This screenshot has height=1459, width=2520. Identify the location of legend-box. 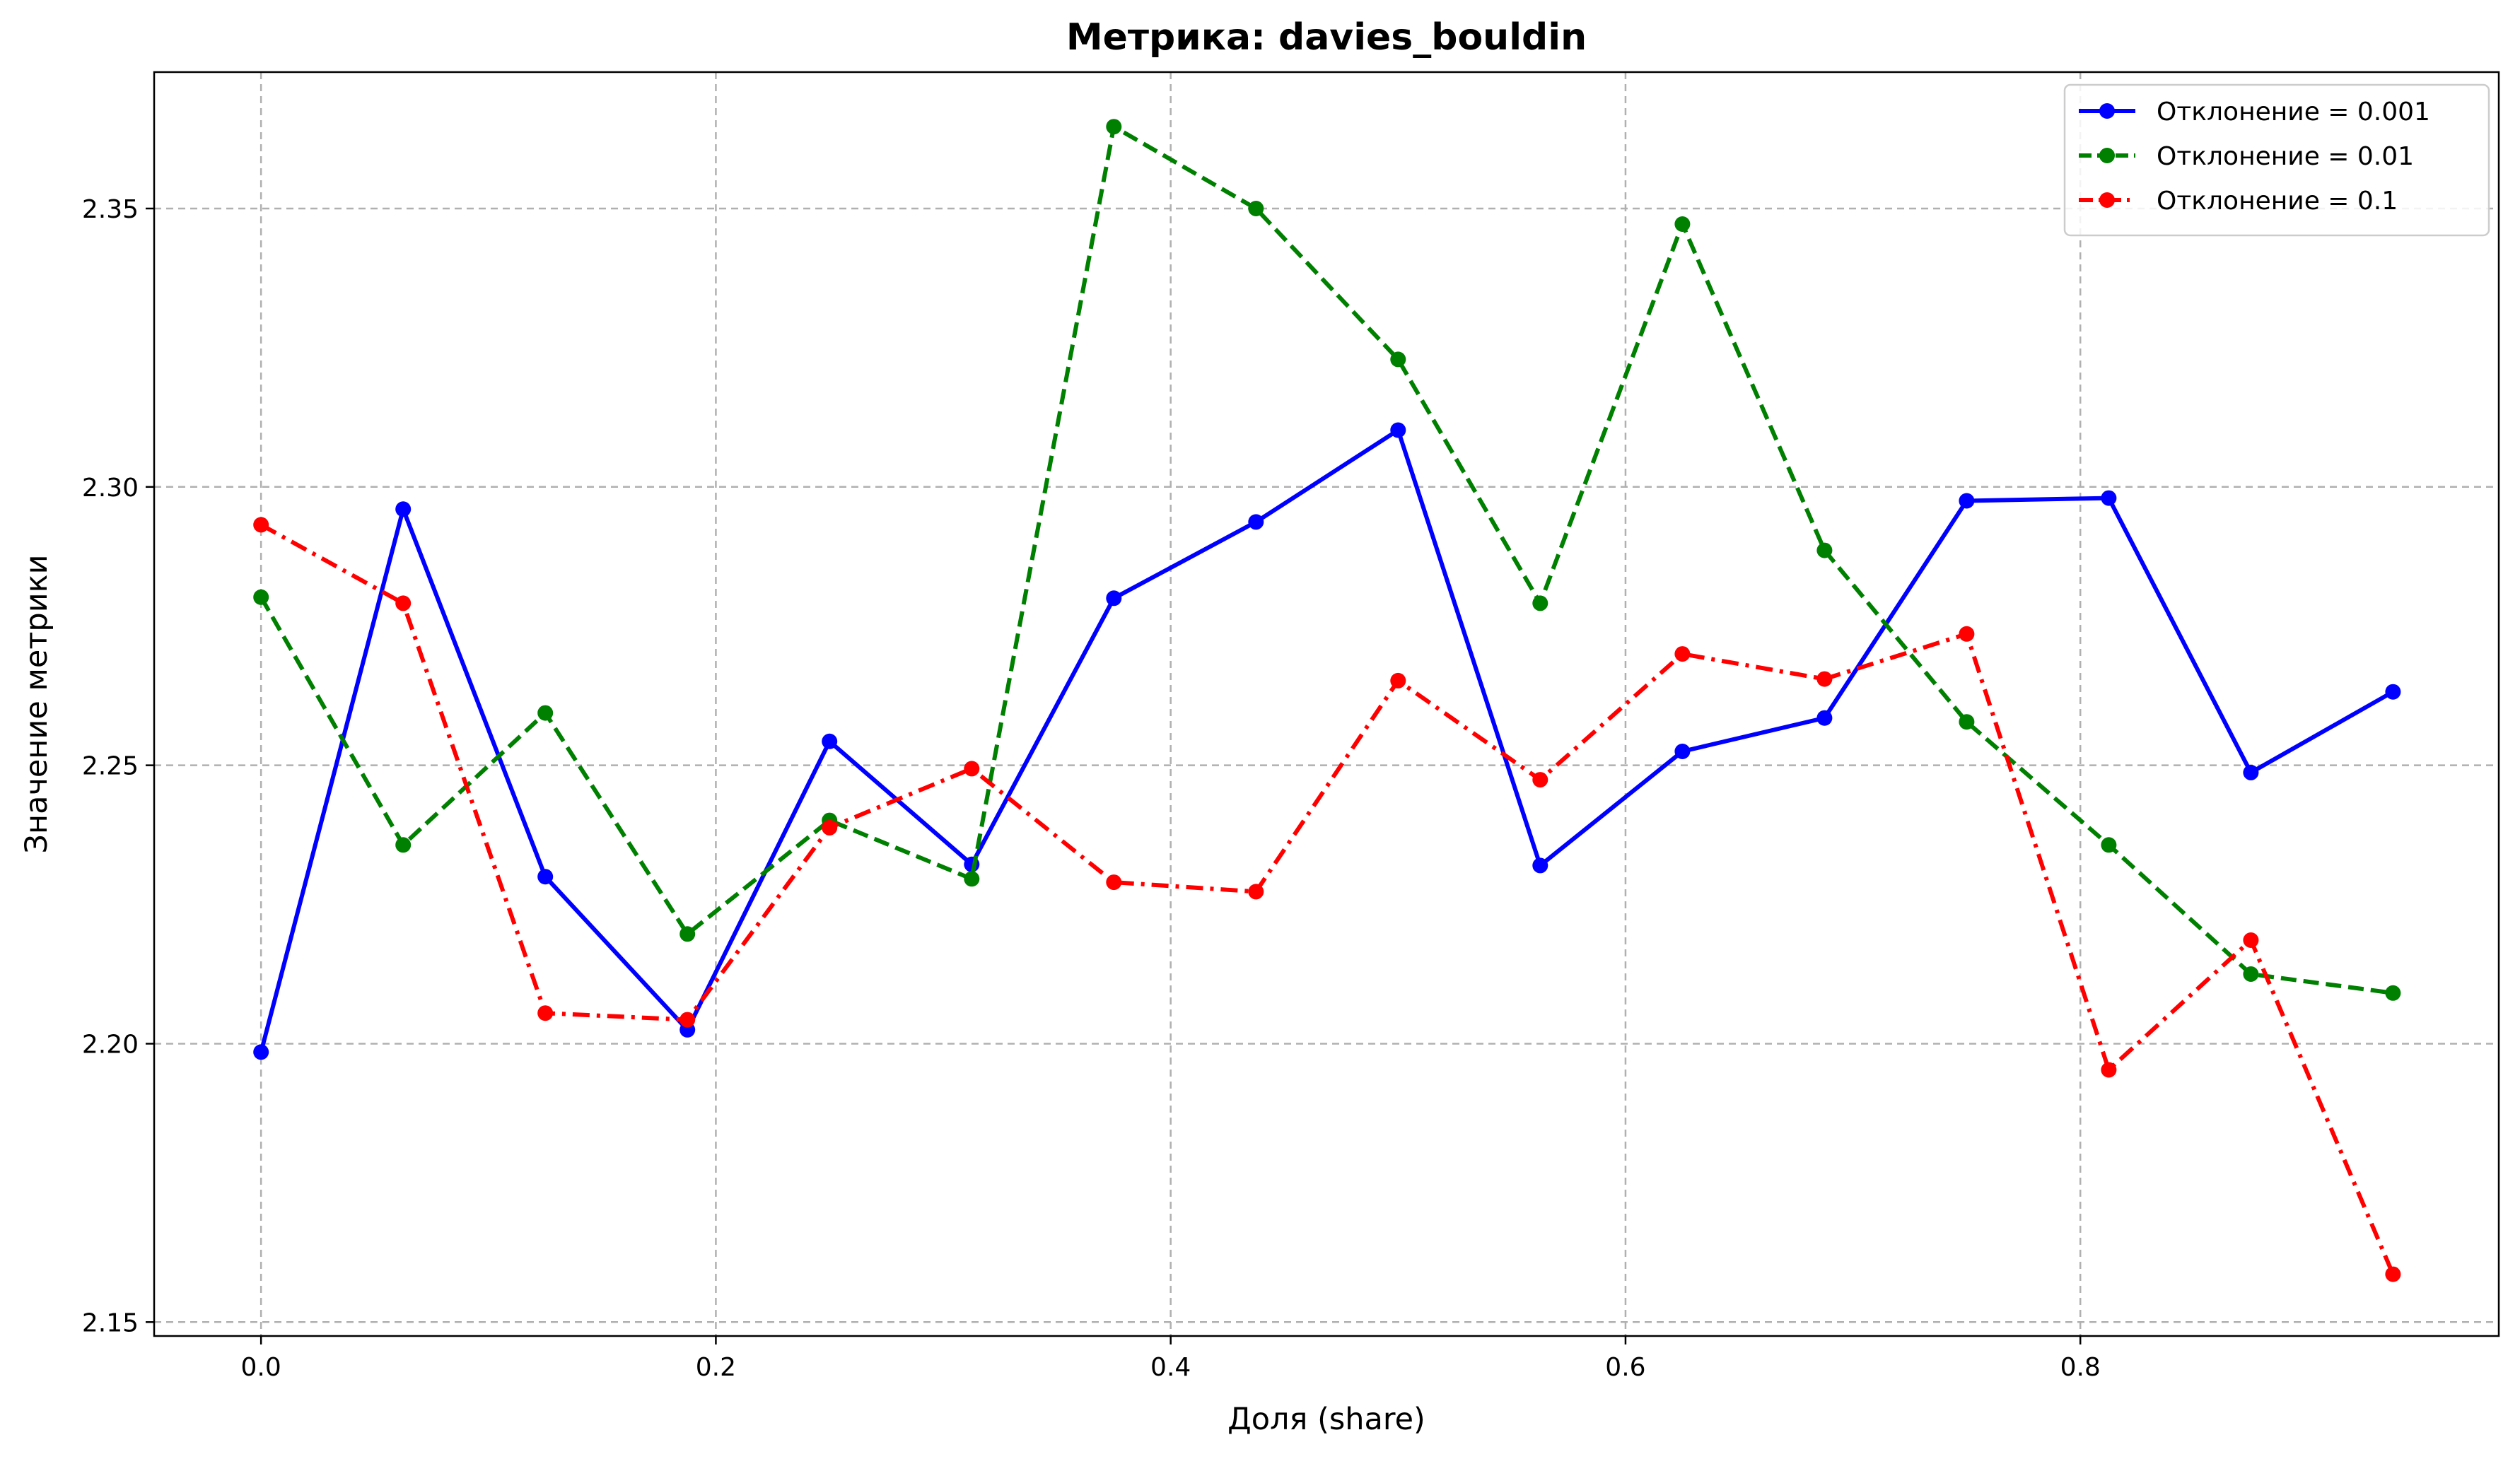
(2276, 160).